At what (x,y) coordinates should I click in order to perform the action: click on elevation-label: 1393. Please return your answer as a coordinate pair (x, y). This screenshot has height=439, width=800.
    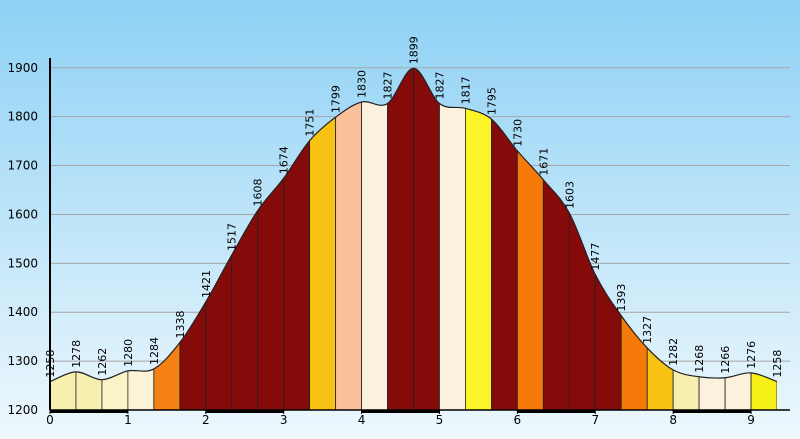
    Looking at the image, I should click on (621, 298).